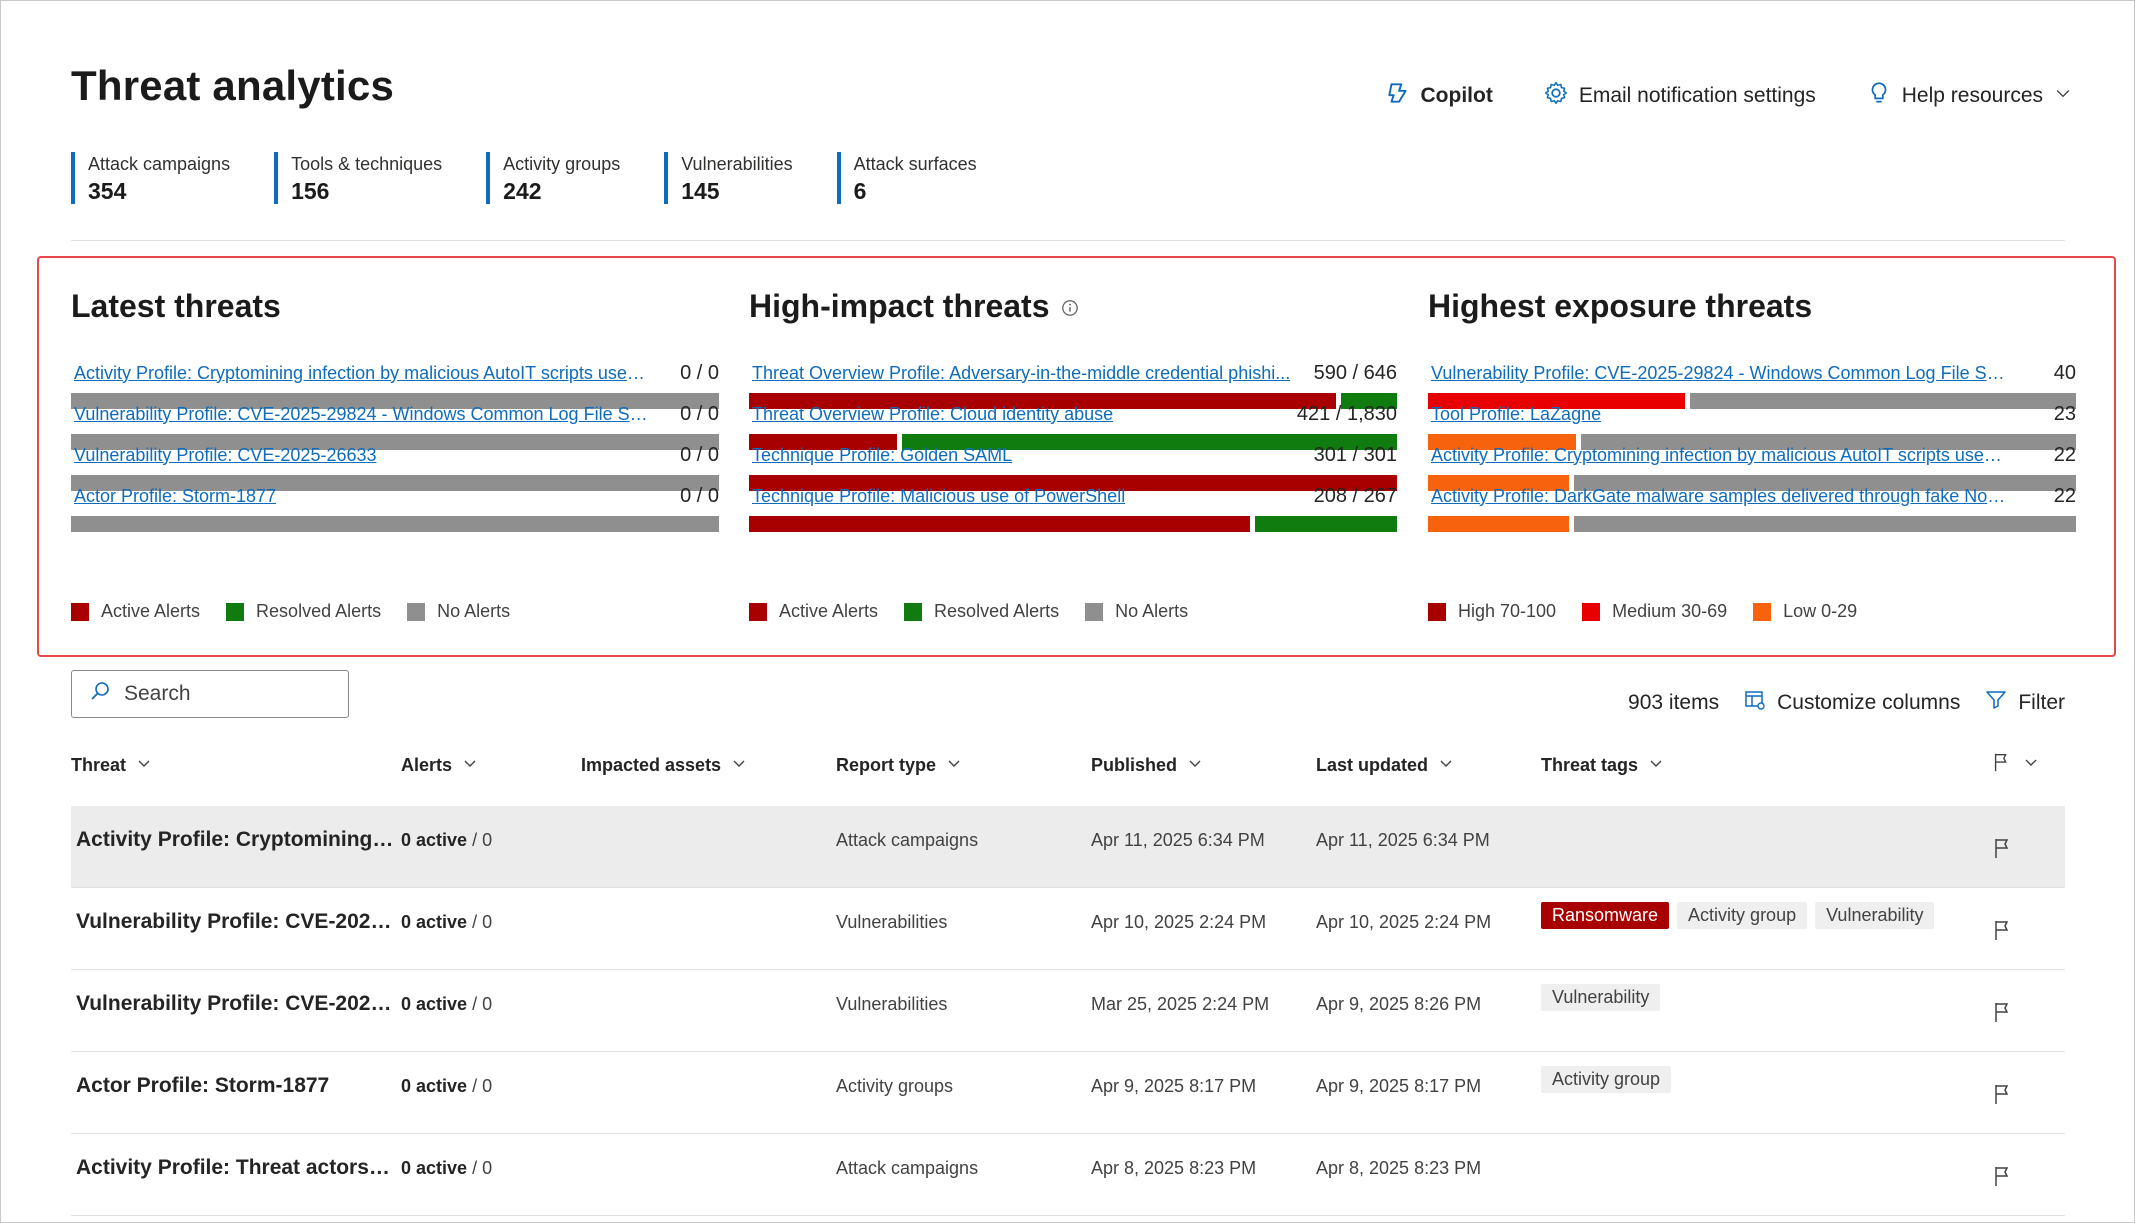 Image resolution: width=2135 pixels, height=1223 pixels. I want to click on column-threat: Threat, so click(111, 765).